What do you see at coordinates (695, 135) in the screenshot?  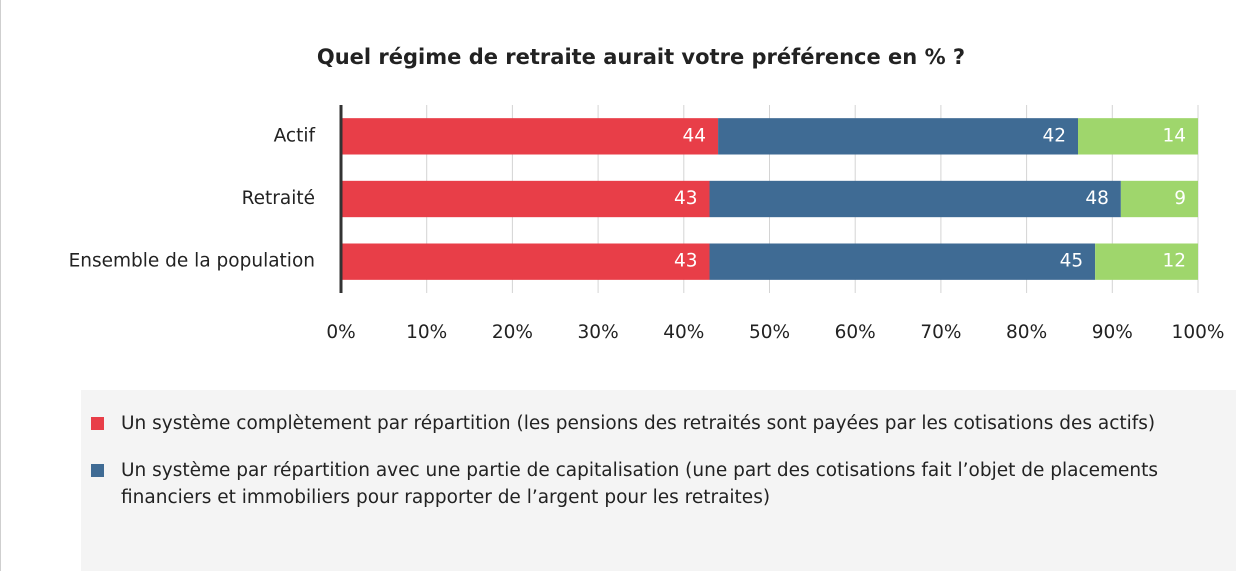 I see `data-label: 44` at bounding box center [695, 135].